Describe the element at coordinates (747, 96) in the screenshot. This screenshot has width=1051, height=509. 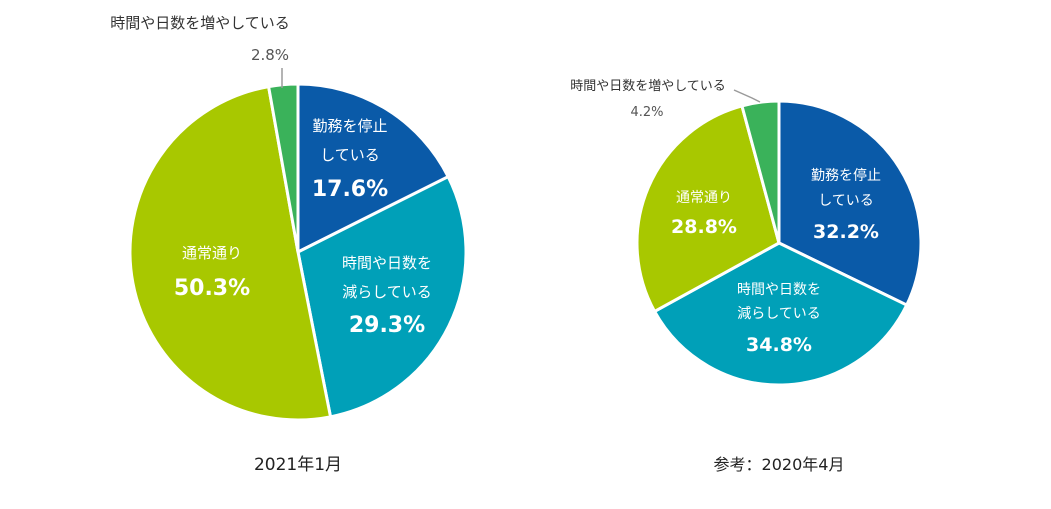
I see `leader-line` at that location.